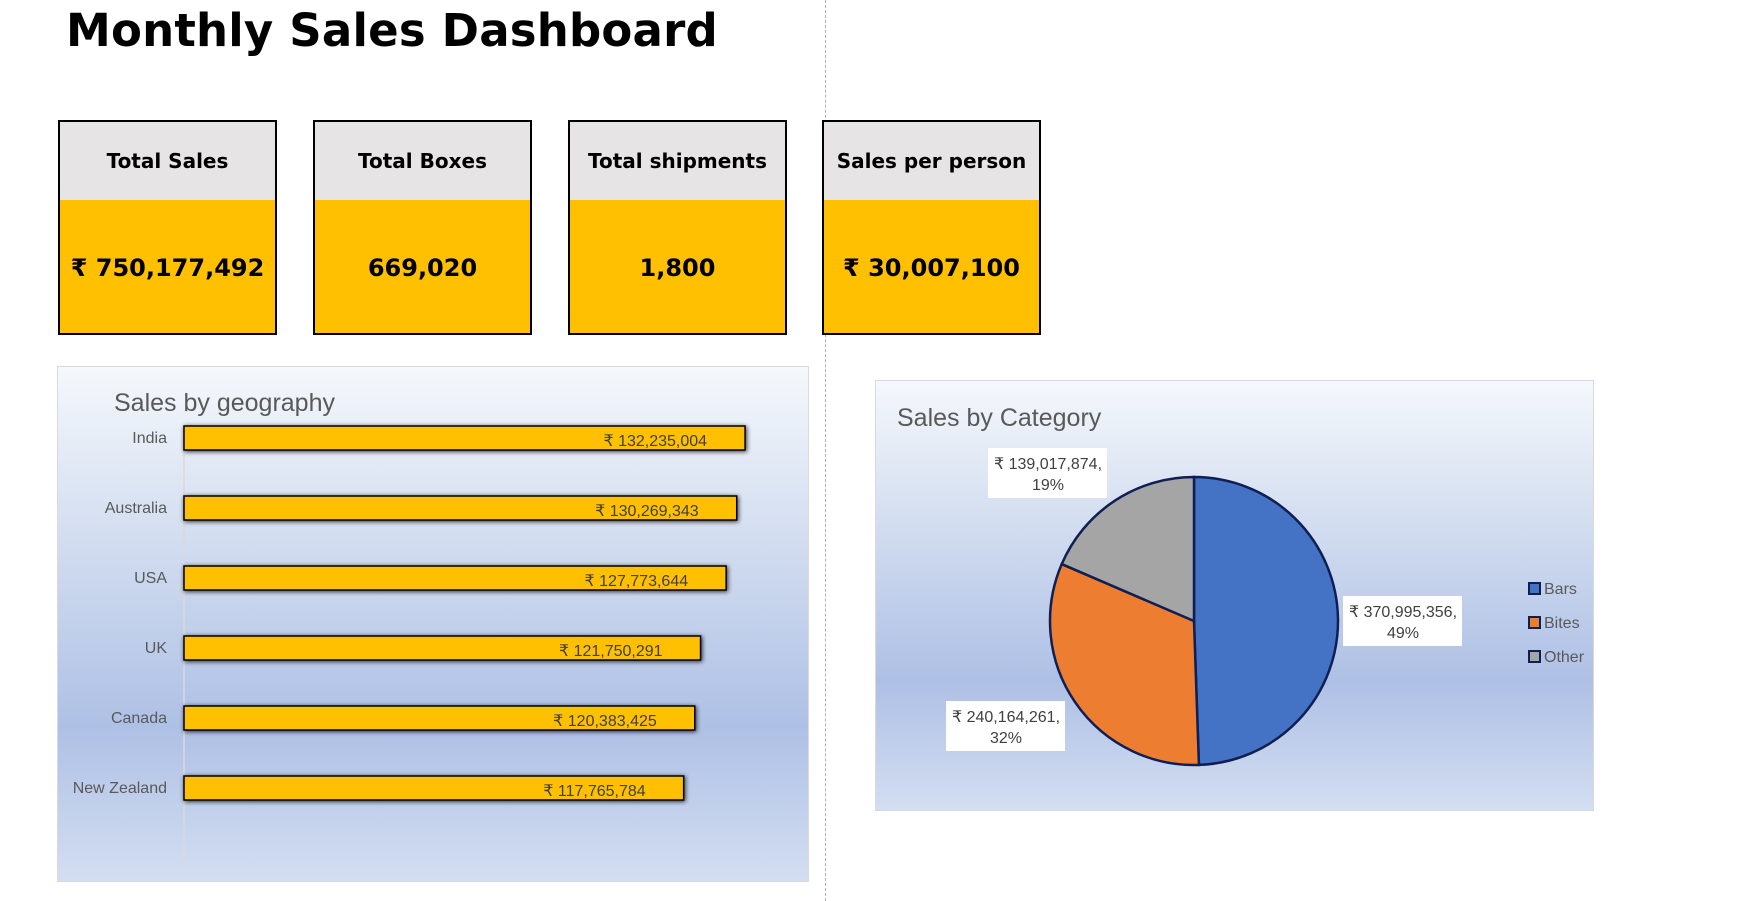 Image resolution: width=1748 pixels, height=901 pixels. What do you see at coordinates (647, 511) in the screenshot?
I see `data-label: ₹ 130,269,343` at bounding box center [647, 511].